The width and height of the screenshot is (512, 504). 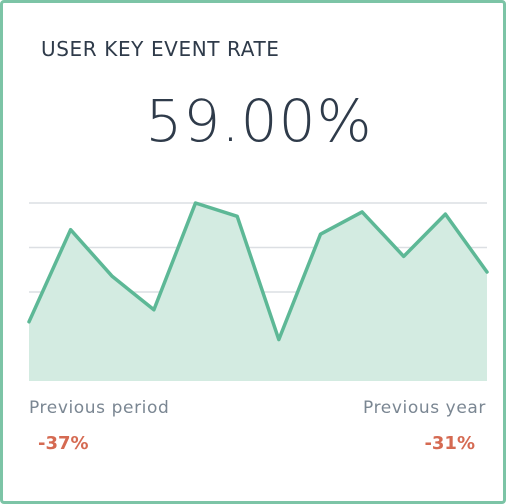 What do you see at coordinates (99, 408) in the screenshot?
I see `previous-period-label: Previous period` at bounding box center [99, 408].